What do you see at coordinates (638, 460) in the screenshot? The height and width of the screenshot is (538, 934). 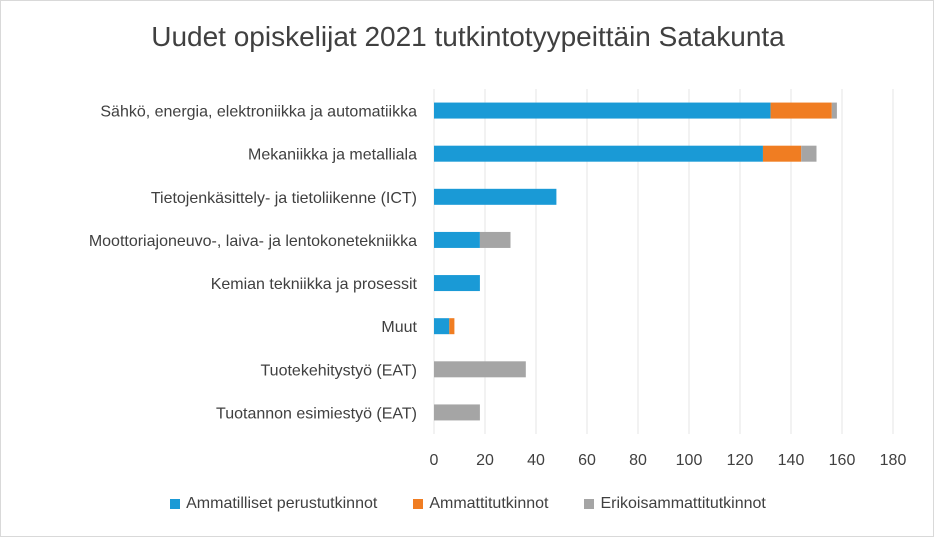 I see `x-tick-label: 80` at bounding box center [638, 460].